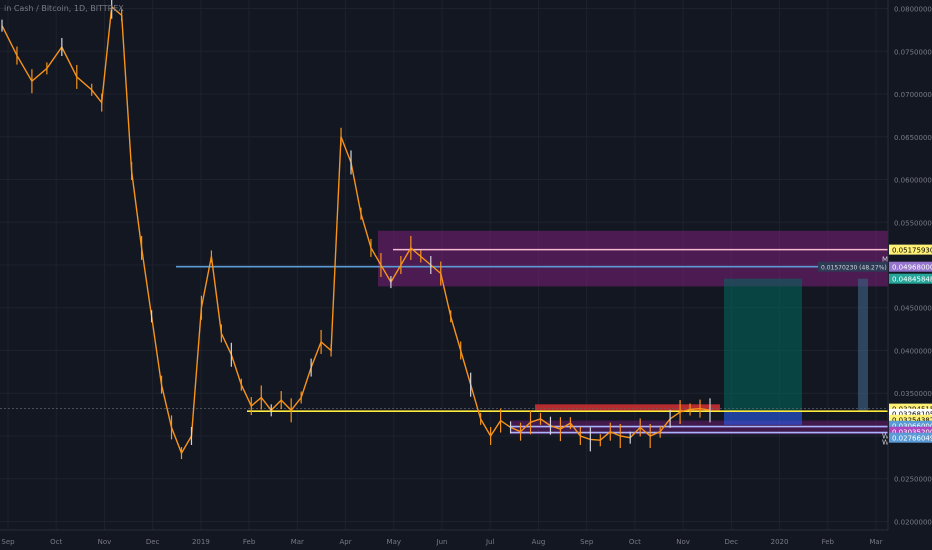 The image size is (932, 550). I want to click on price-label: 0.04845848, so click(912, 280).